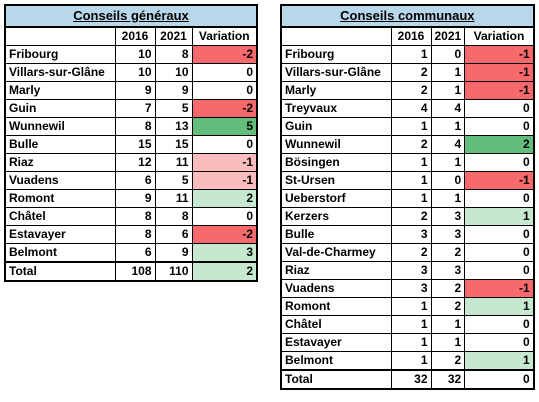 The height and width of the screenshot is (402, 539). I want to click on cell-commune: Vuadens, so click(336, 288).